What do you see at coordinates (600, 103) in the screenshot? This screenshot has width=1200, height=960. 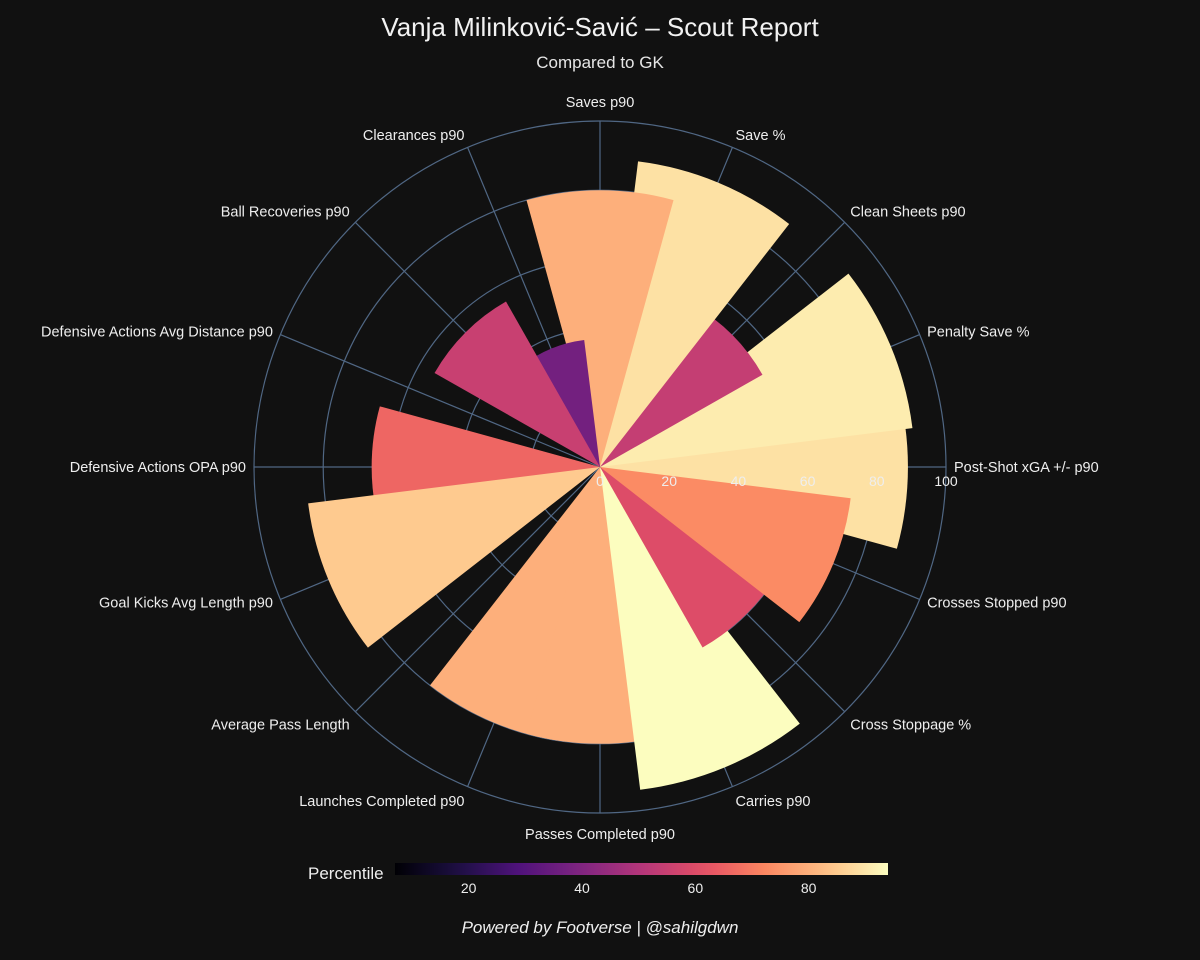 I see `category-label: Saves p90` at bounding box center [600, 103].